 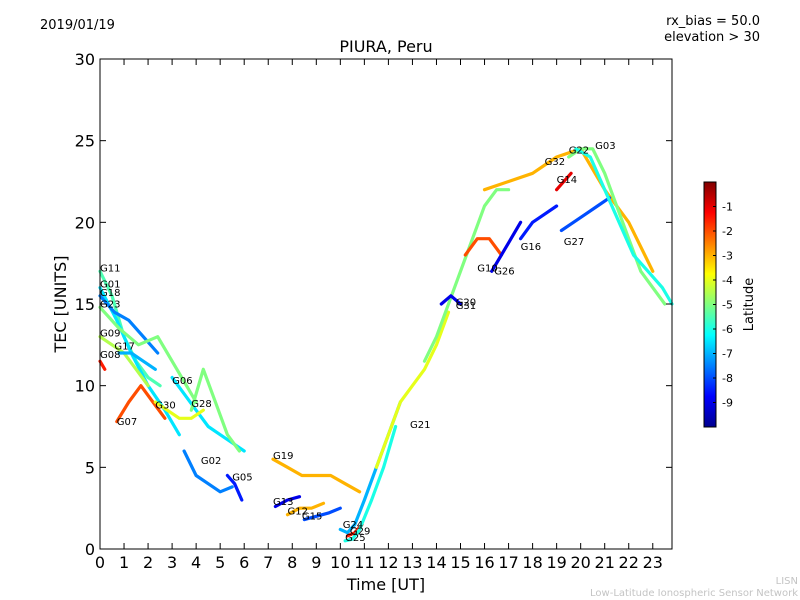 What do you see at coordinates (385, 46) in the screenshot?
I see `chart-title: PIURA, Peru` at bounding box center [385, 46].